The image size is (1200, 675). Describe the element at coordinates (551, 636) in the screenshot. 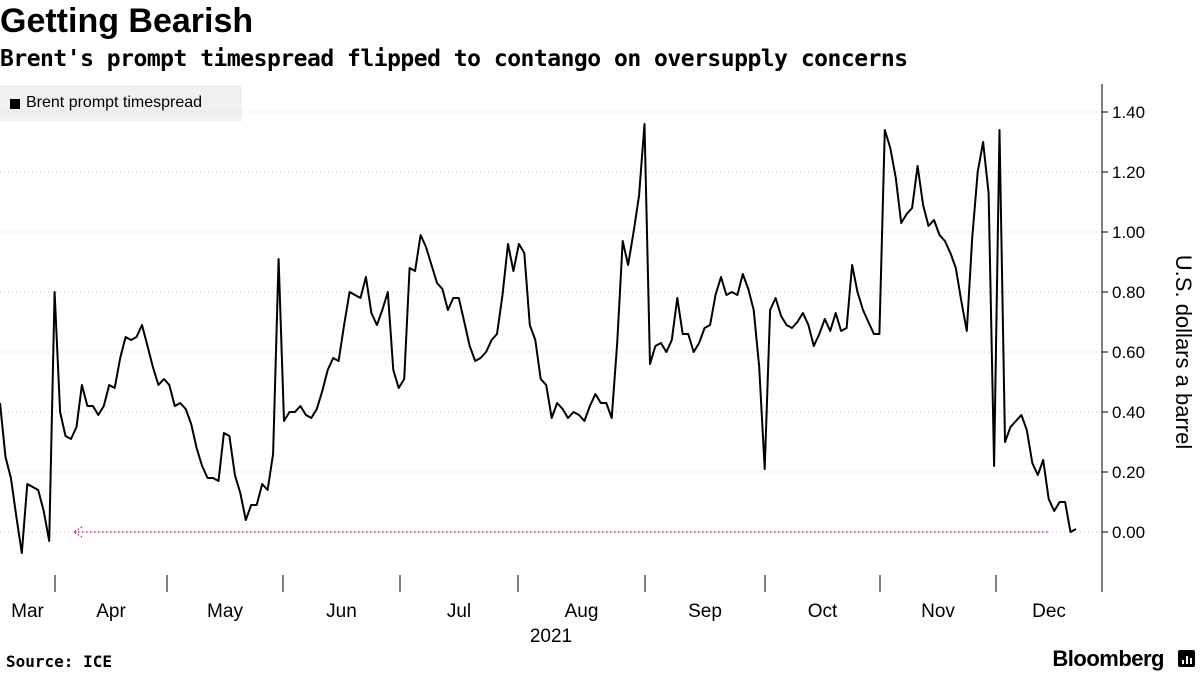

I see `x-year-label: 2021` at that location.